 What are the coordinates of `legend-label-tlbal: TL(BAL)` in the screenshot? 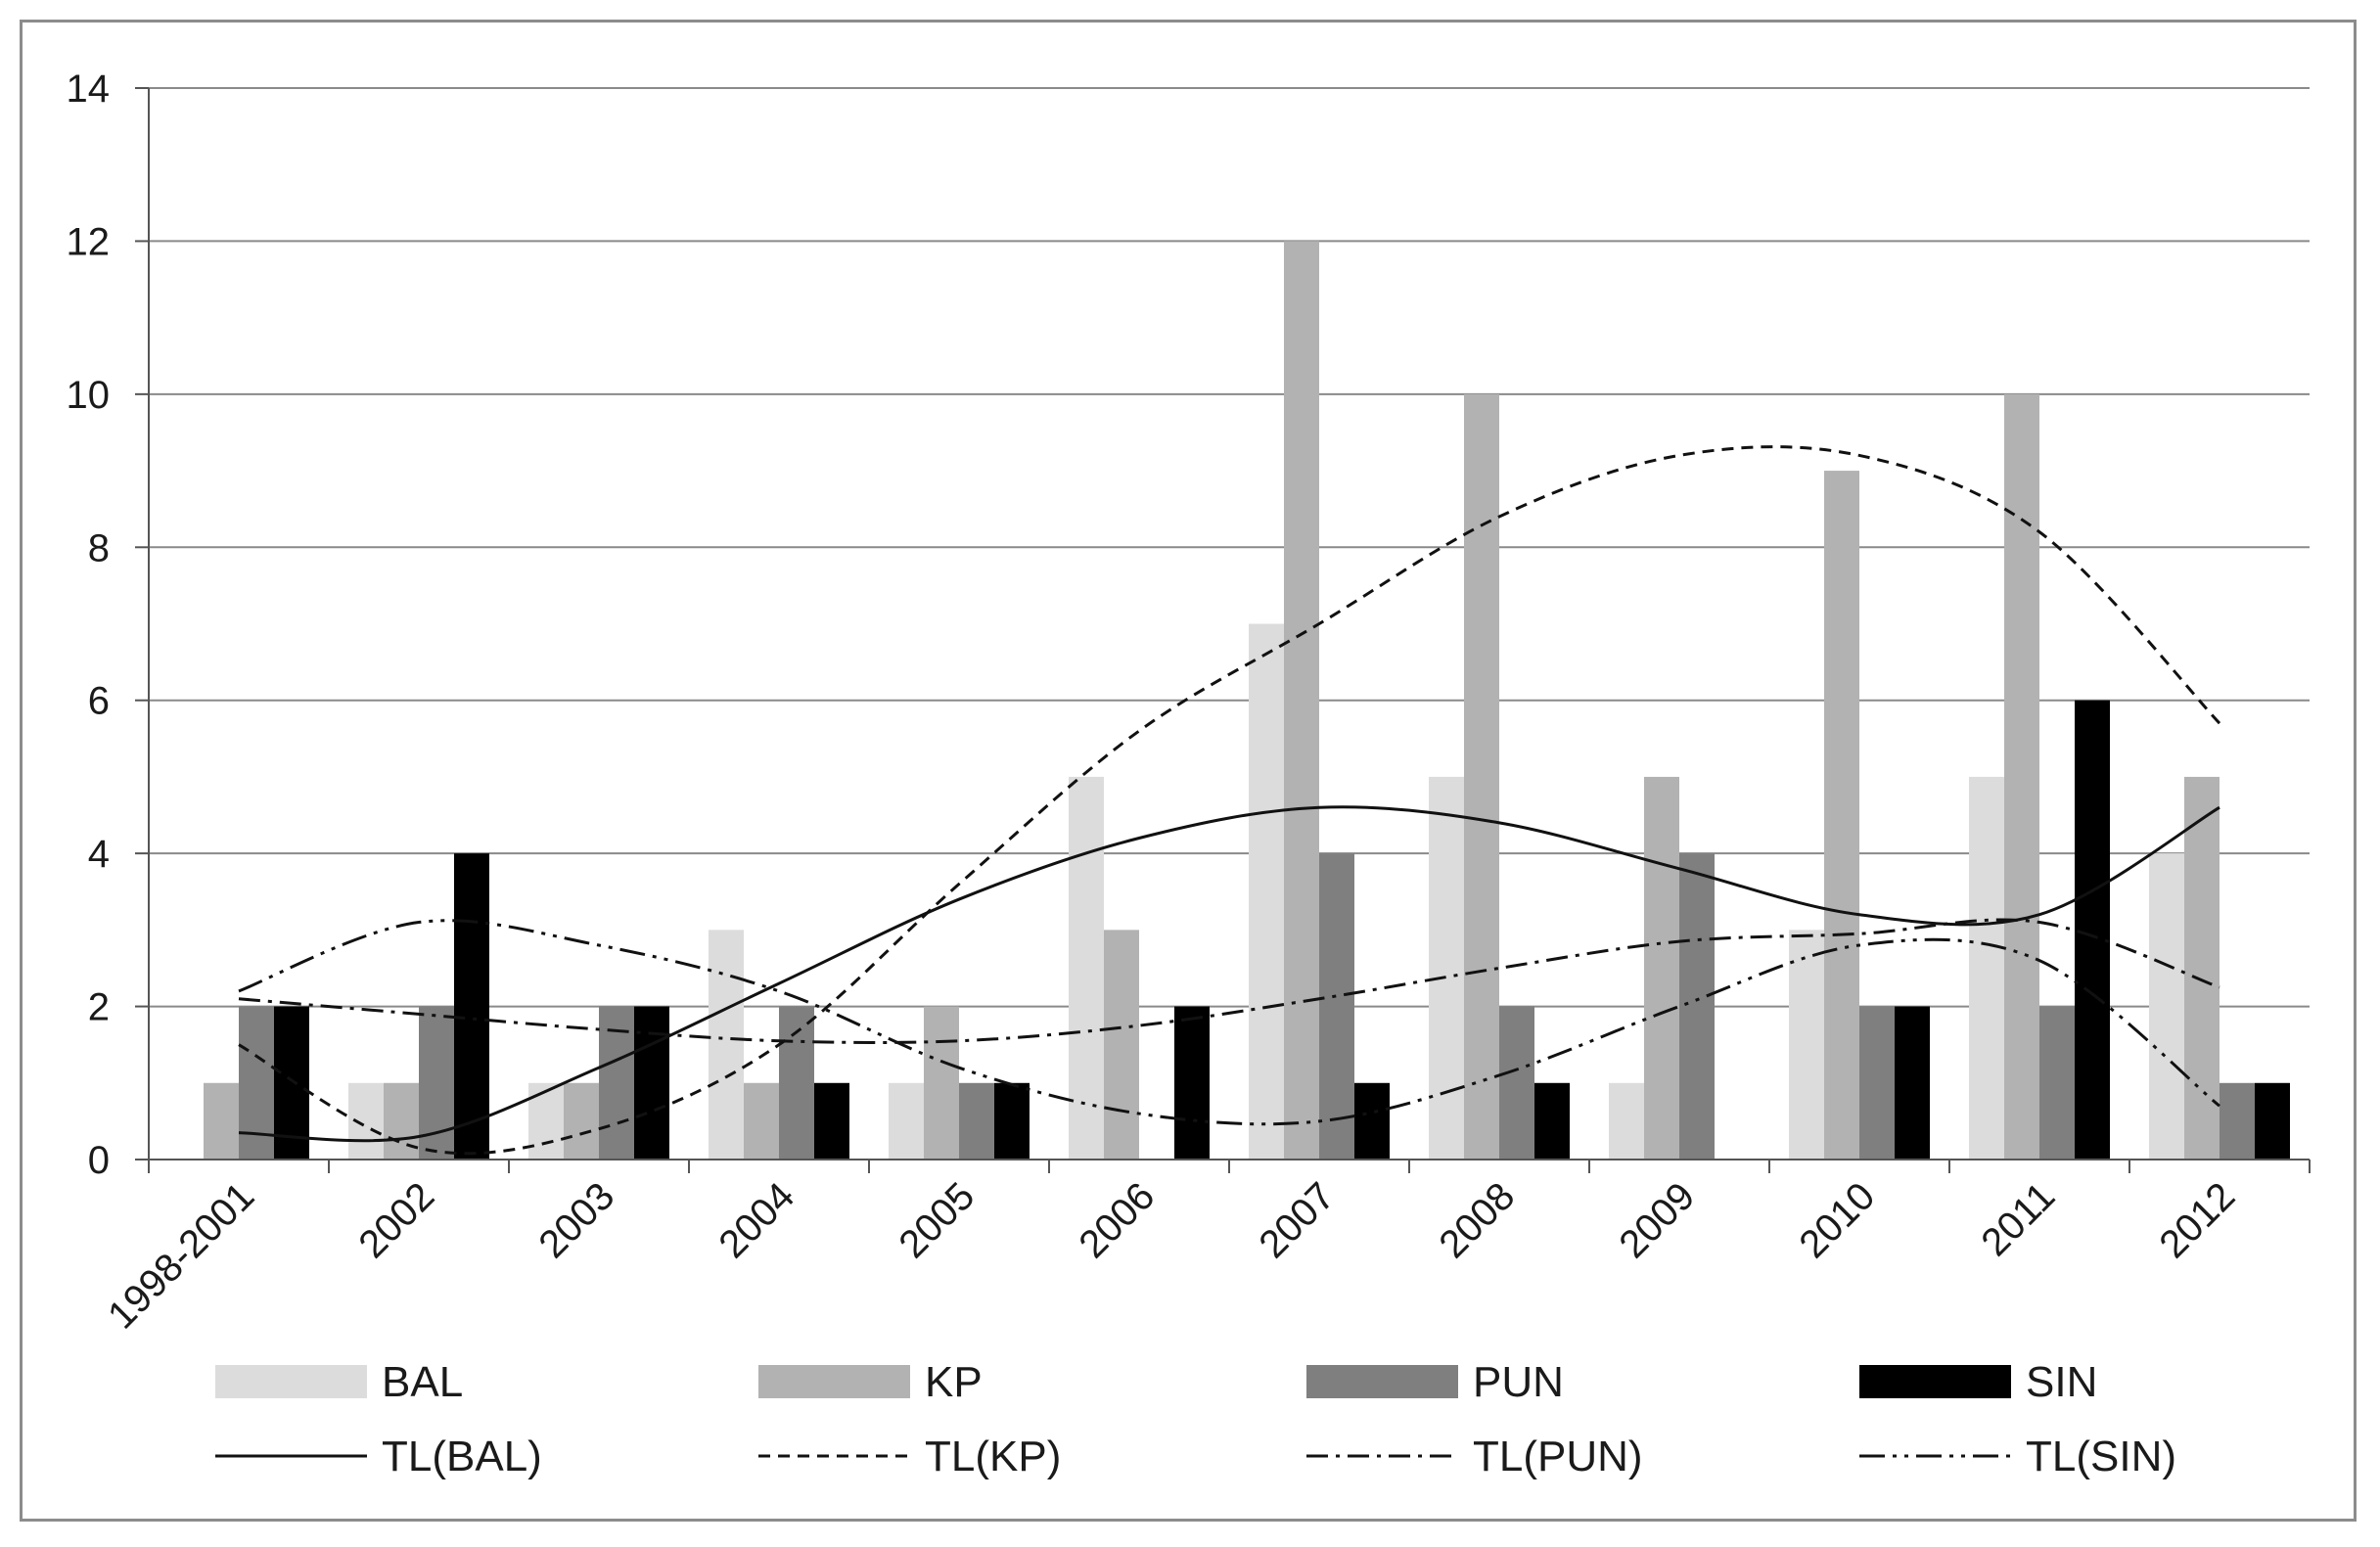 It's located at (462, 1456).